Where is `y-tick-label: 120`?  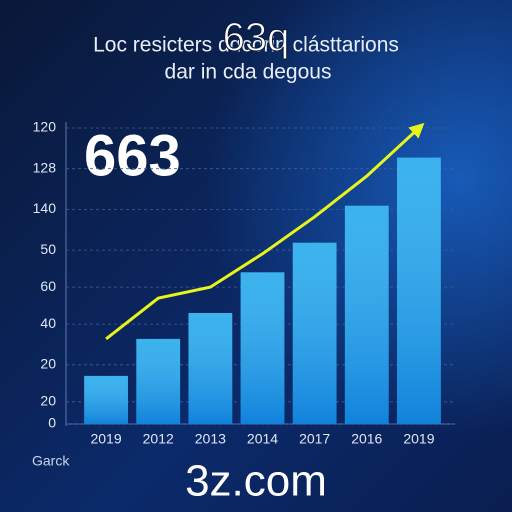
y-tick-label: 120 is located at coordinates (45, 127).